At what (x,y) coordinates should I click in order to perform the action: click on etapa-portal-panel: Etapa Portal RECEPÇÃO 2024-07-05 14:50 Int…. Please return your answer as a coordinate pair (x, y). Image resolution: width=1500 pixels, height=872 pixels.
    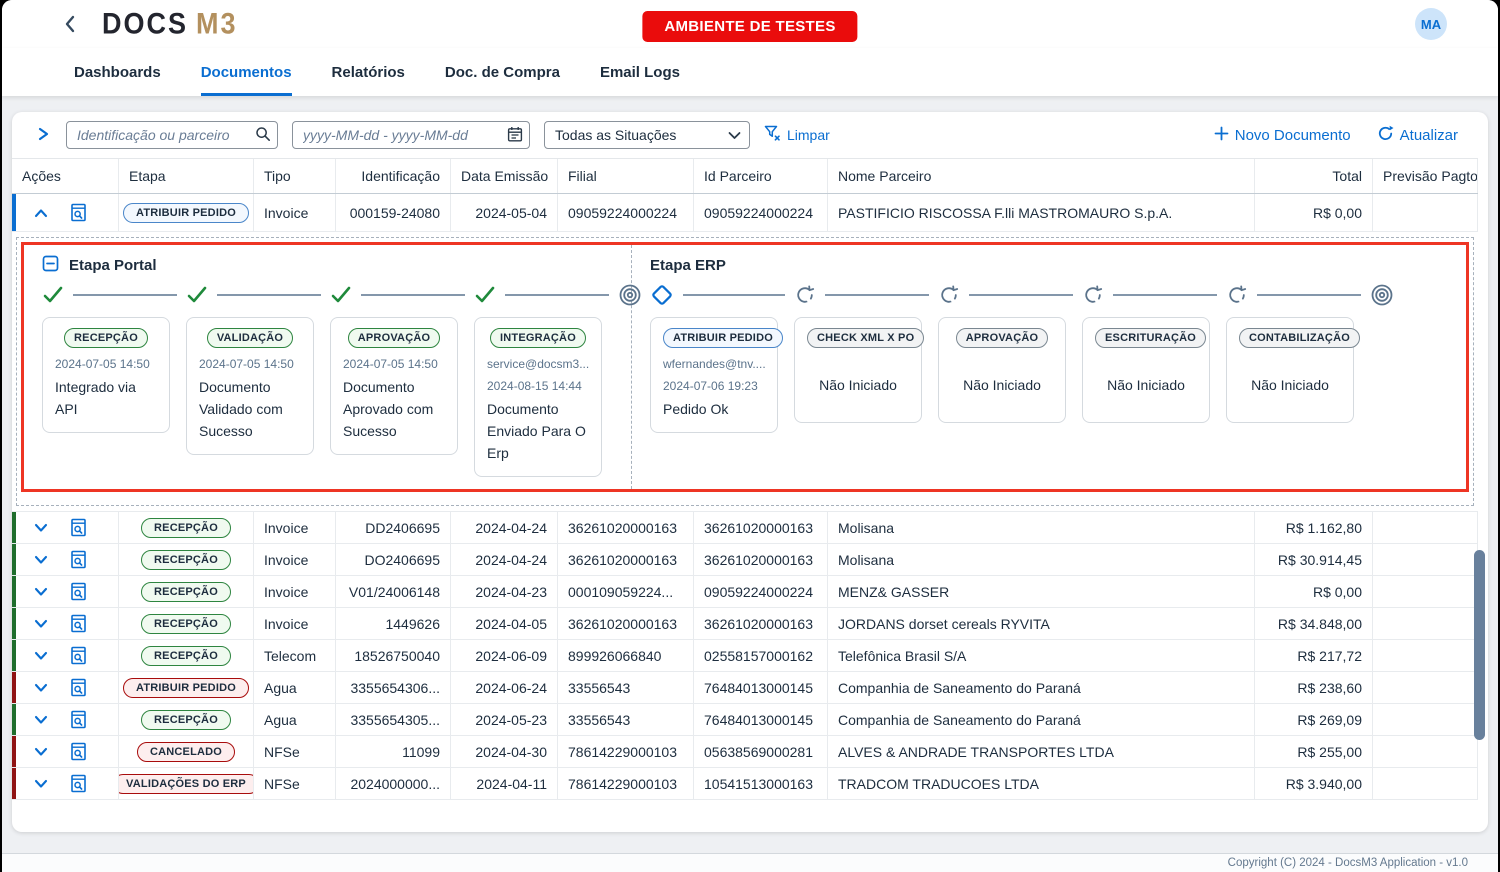
    Looking at the image, I should click on (332, 367).